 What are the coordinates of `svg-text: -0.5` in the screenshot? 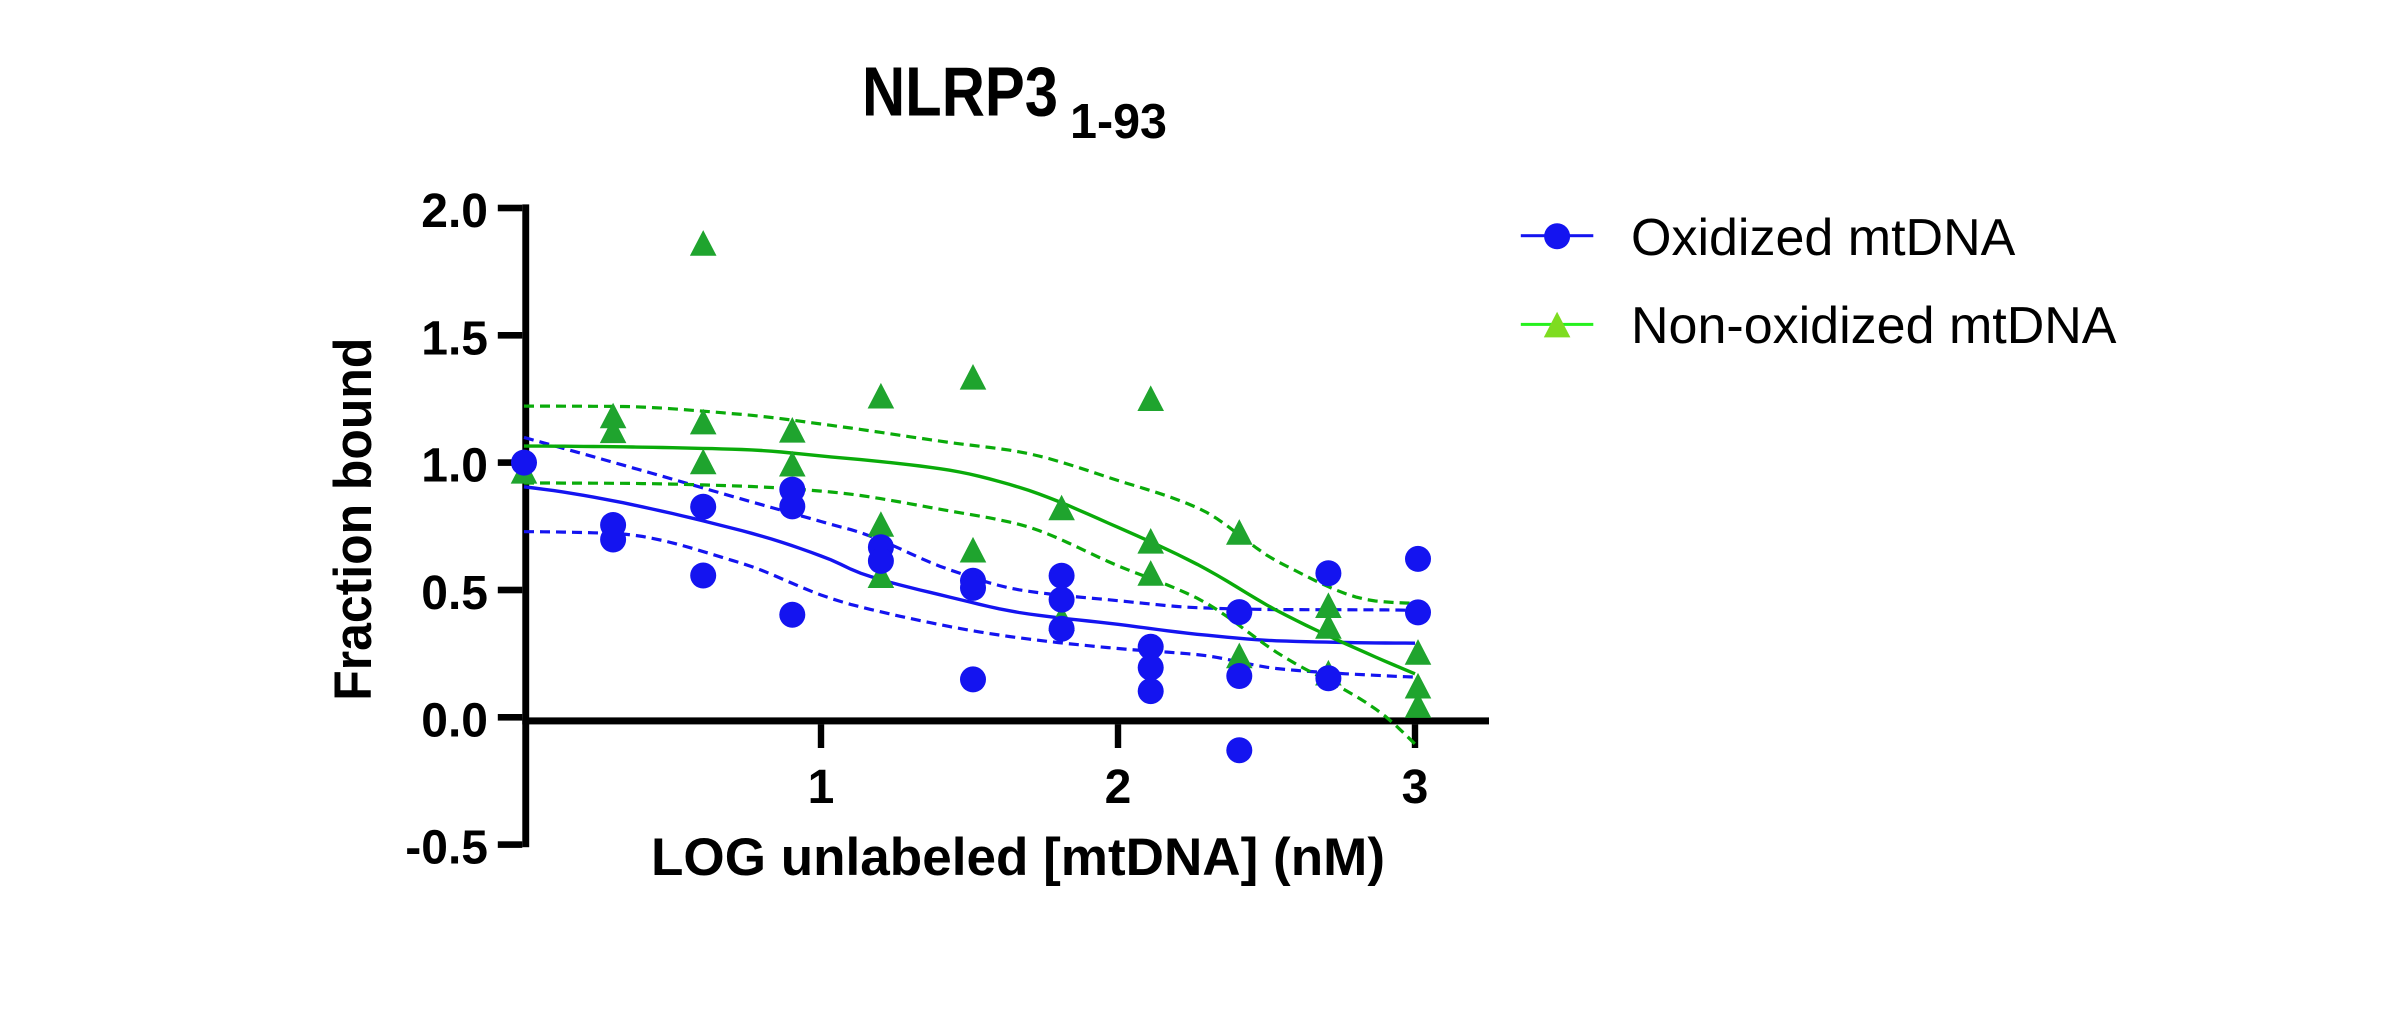 It's located at (446, 848).